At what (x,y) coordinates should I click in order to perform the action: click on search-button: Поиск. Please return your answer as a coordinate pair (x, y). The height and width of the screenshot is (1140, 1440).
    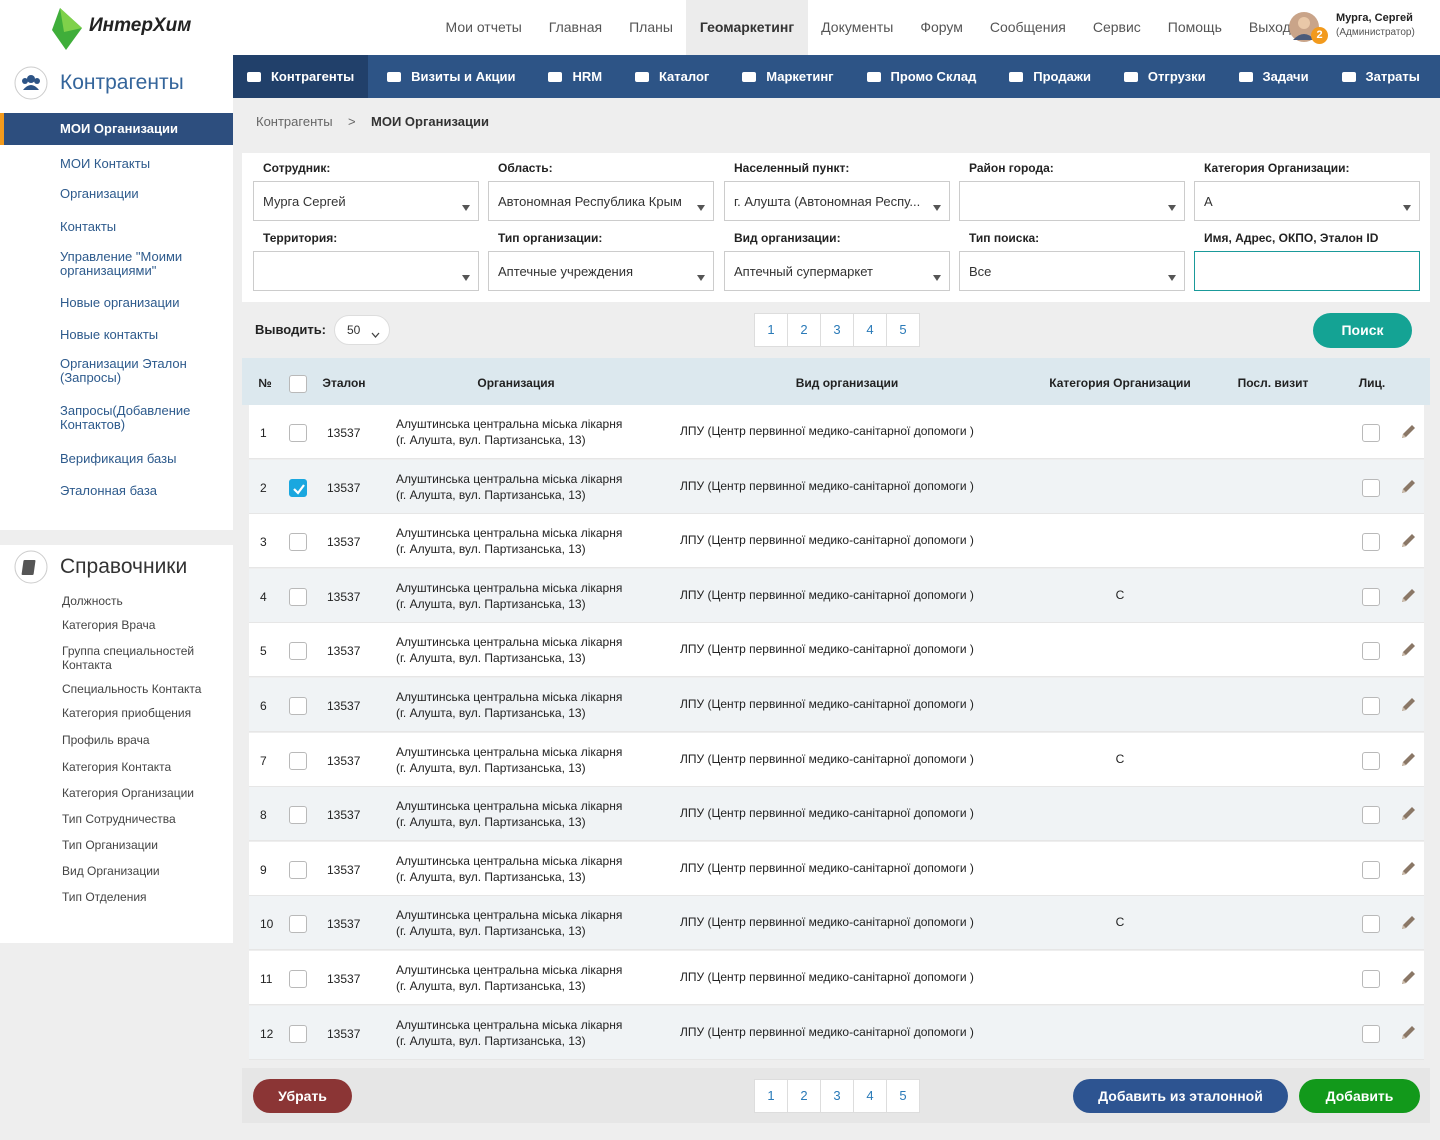
    Looking at the image, I should click on (1362, 330).